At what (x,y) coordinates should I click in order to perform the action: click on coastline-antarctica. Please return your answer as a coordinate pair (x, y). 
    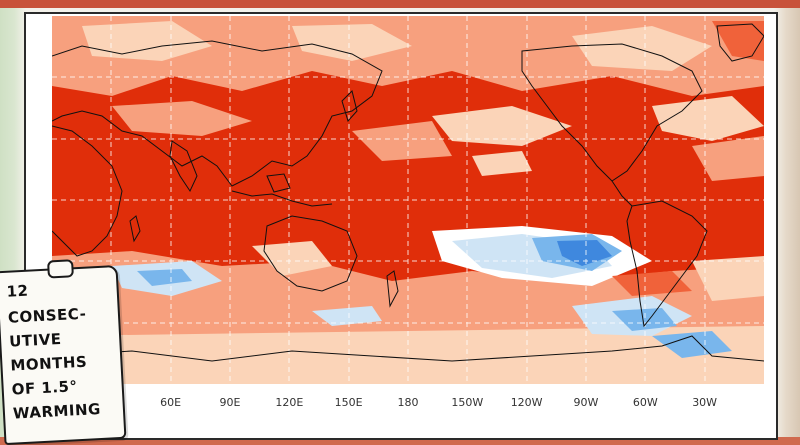
    Looking at the image, I should click on (408, 348).